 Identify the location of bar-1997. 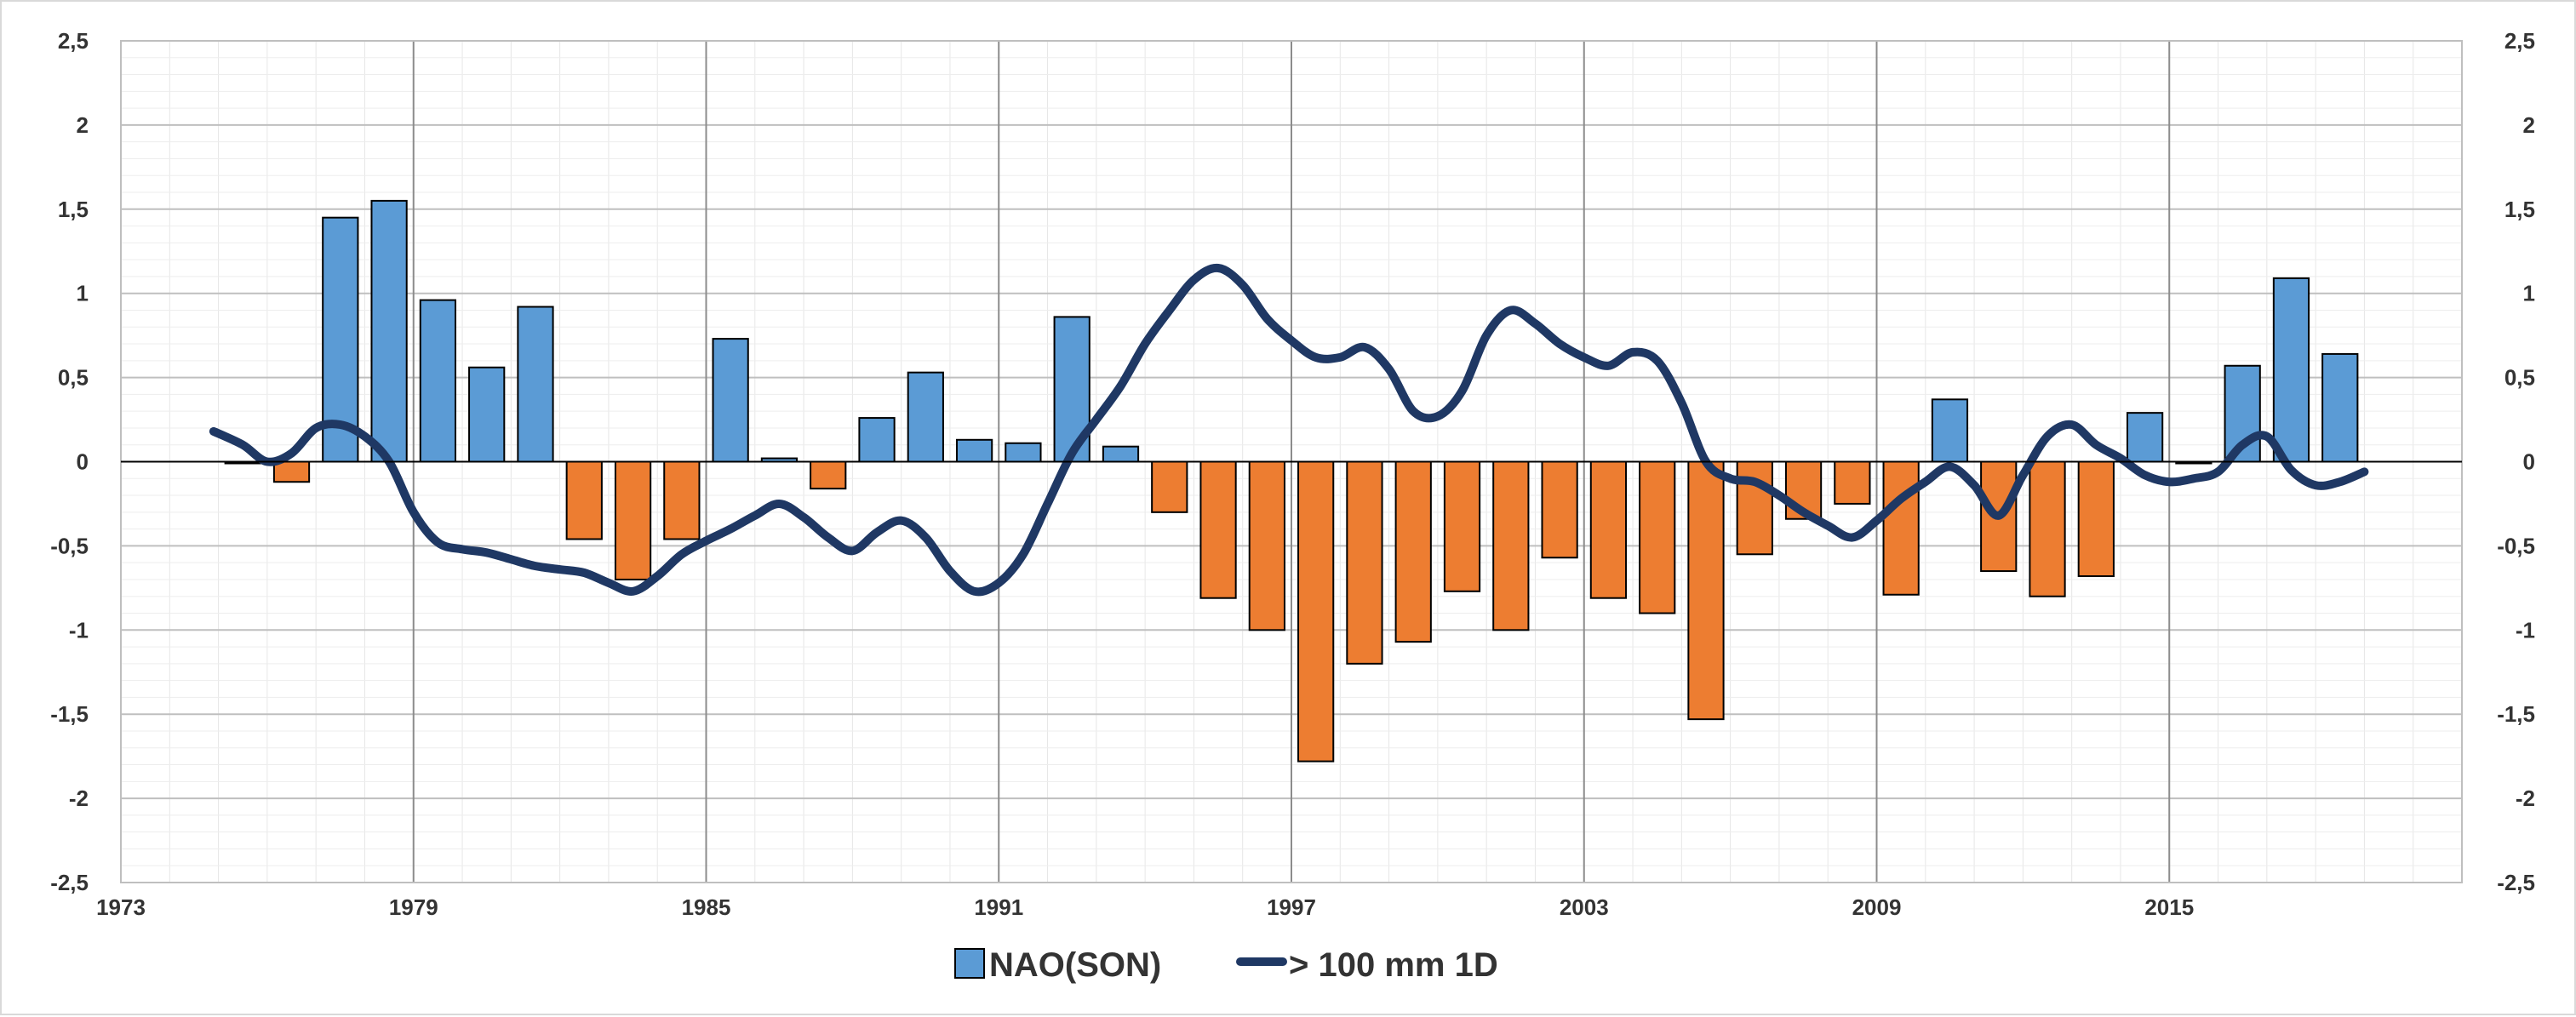
(1316, 611).